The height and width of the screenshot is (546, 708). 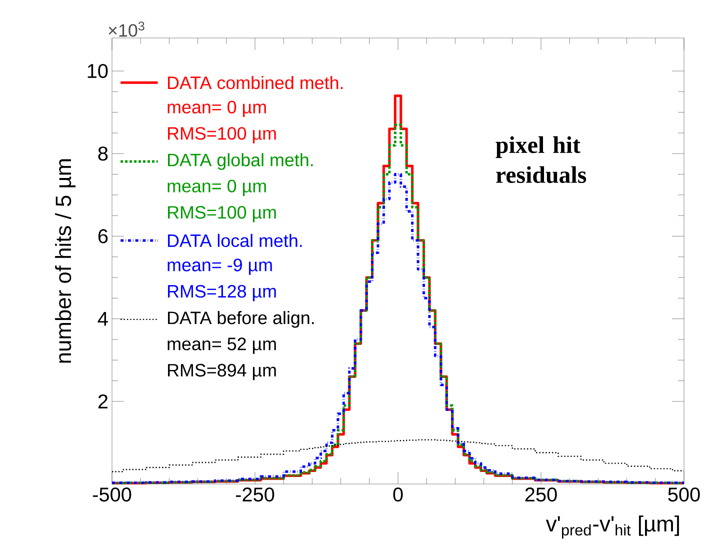 I want to click on y-tick-label: 6, so click(x=103, y=236).